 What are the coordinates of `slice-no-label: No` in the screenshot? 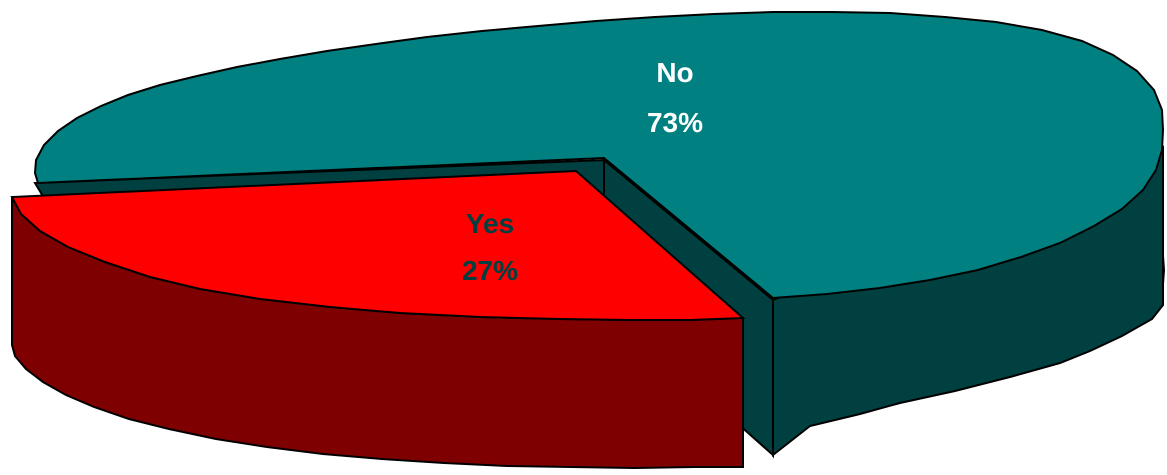 It's located at (674, 72).